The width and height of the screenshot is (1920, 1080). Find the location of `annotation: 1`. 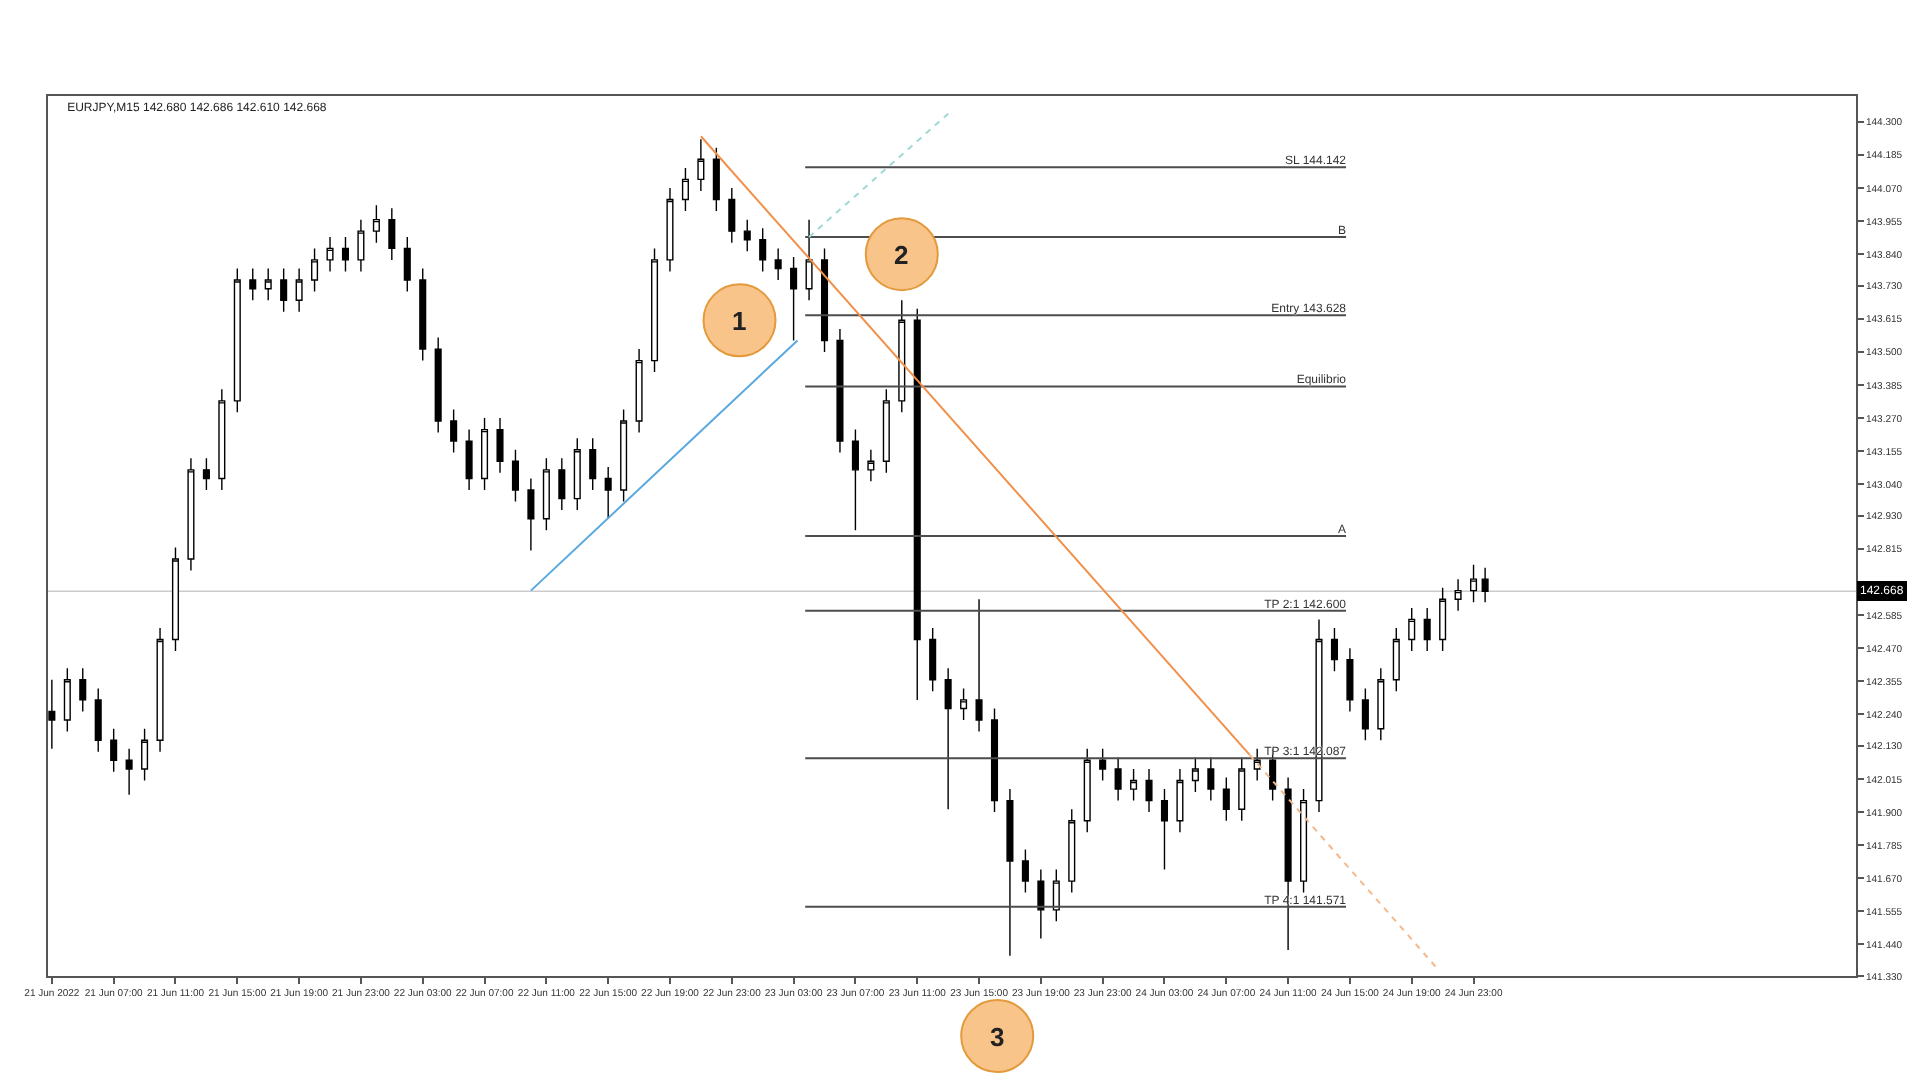

annotation: 1 is located at coordinates (739, 321).